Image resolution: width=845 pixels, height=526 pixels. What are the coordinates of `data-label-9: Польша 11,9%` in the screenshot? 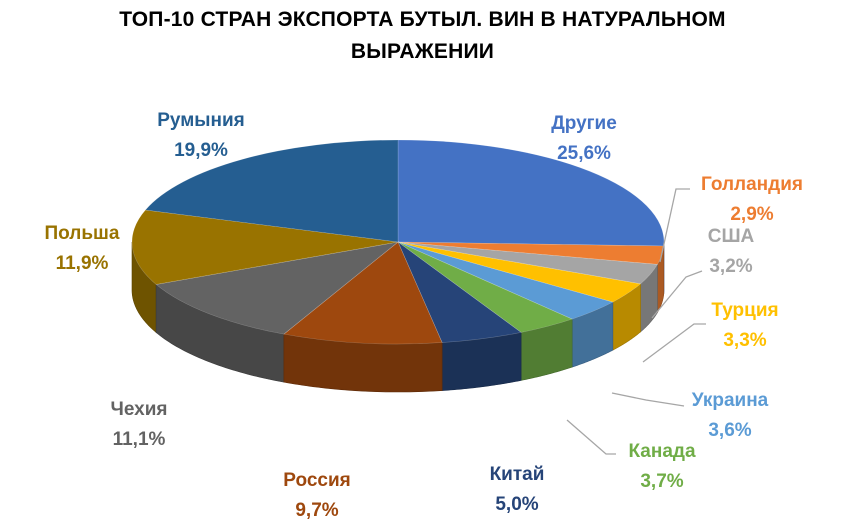 It's located at (82, 249).